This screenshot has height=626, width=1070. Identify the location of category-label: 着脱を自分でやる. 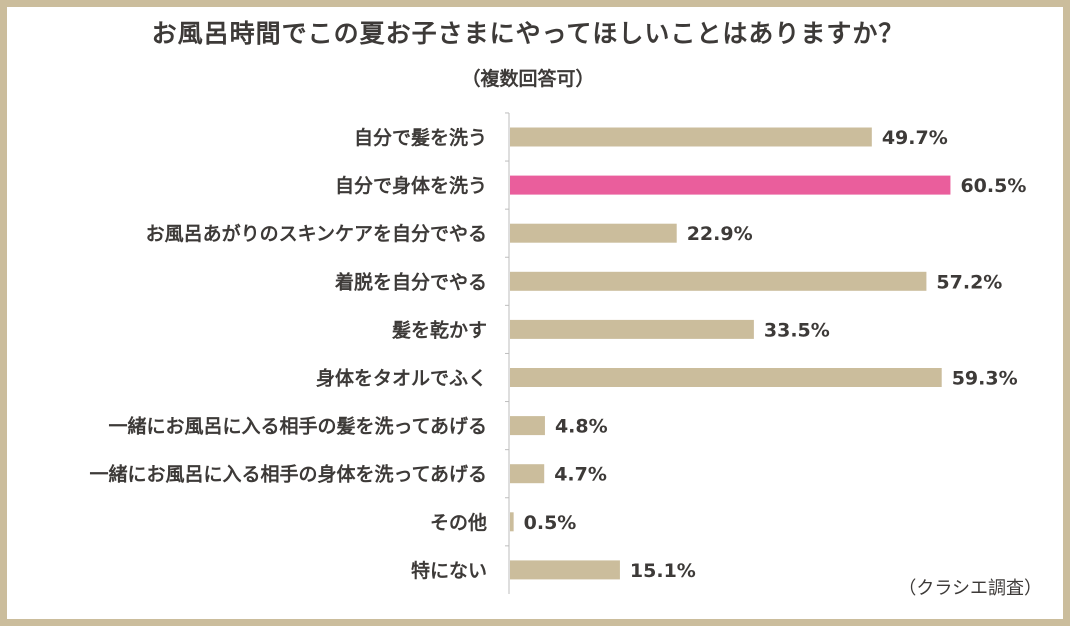
(411, 281).